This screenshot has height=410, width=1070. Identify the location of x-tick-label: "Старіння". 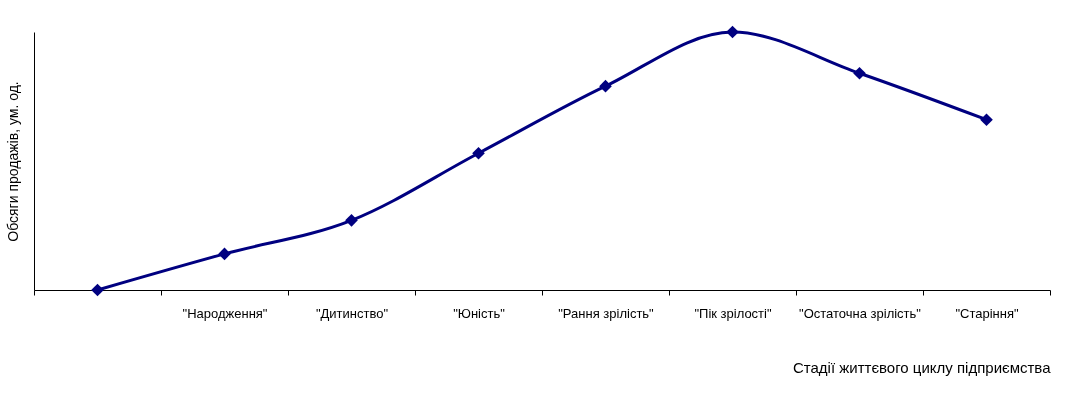
(987, 313).